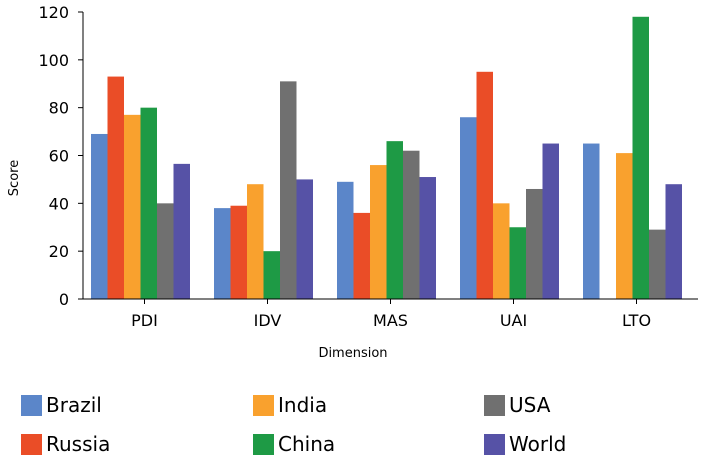  I want to click on bar-world-lto, so click(673, 241).